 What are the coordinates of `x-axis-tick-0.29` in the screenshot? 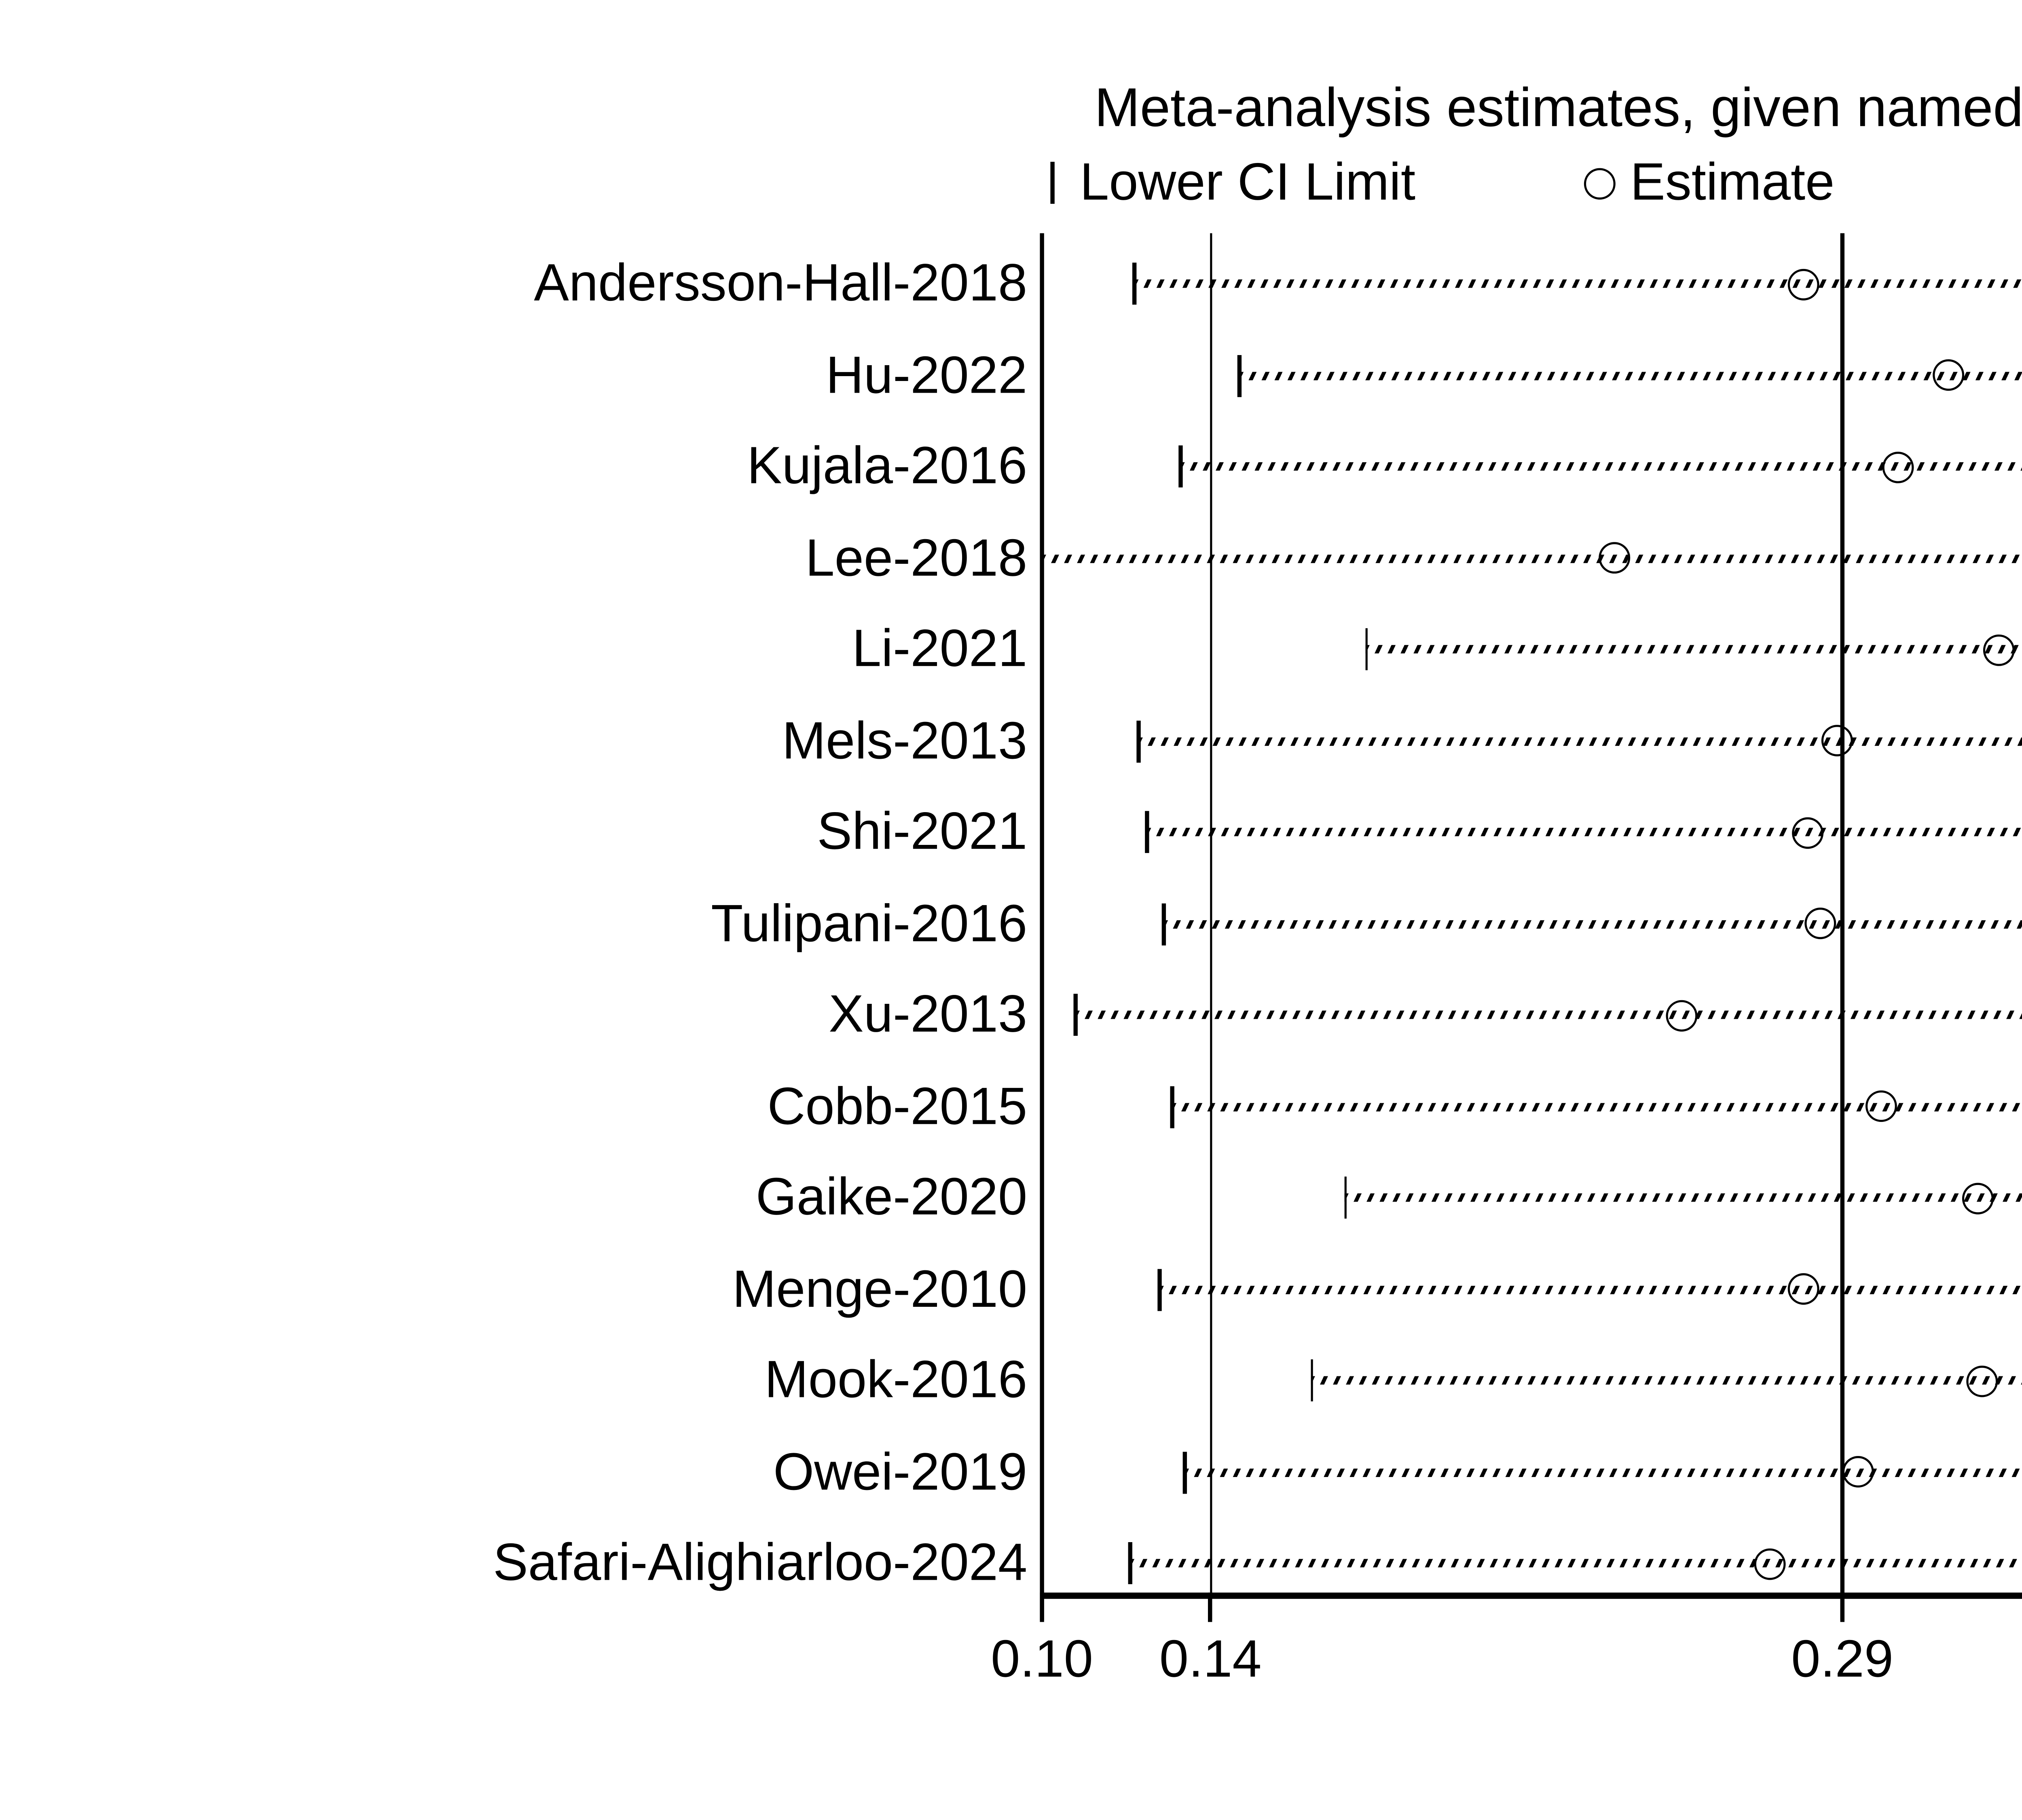 It's located at (1842, 1607).